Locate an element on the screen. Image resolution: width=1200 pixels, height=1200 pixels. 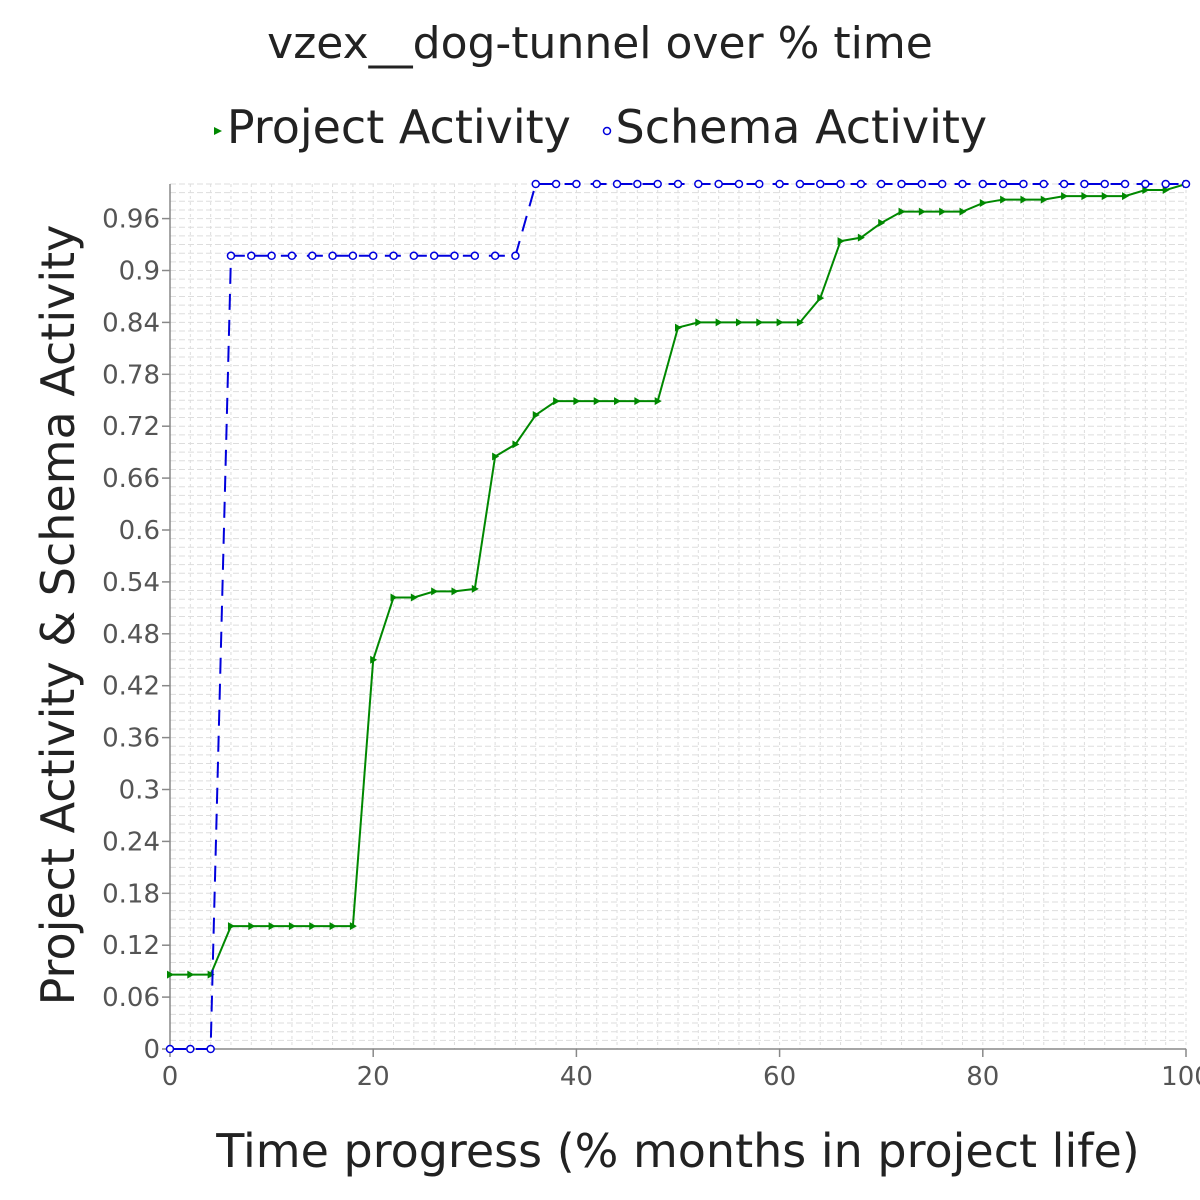
legend-entry-schema-activity: Schema Activity is located at coordinates (795, 127).